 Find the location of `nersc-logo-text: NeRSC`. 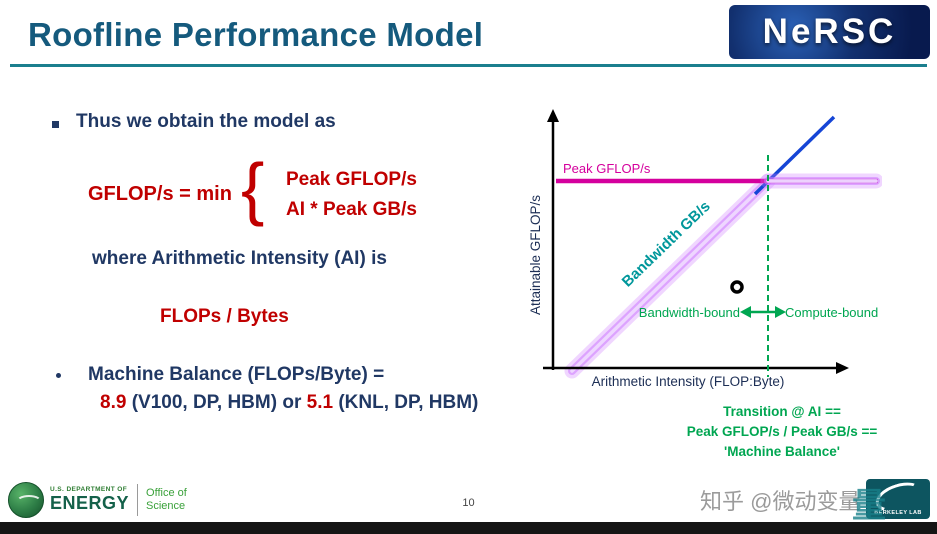

nersc-logo-text: NeRSC is located at coordinates (829, 31).